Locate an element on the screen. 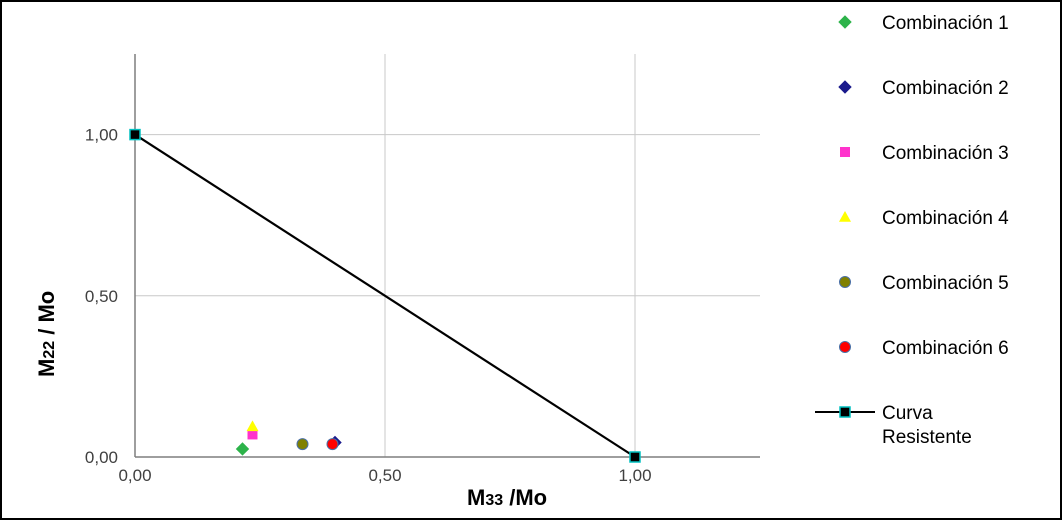 The width and height of the screenshot is (1062, 523). combination-5-point is located at coordinates (302, 444).